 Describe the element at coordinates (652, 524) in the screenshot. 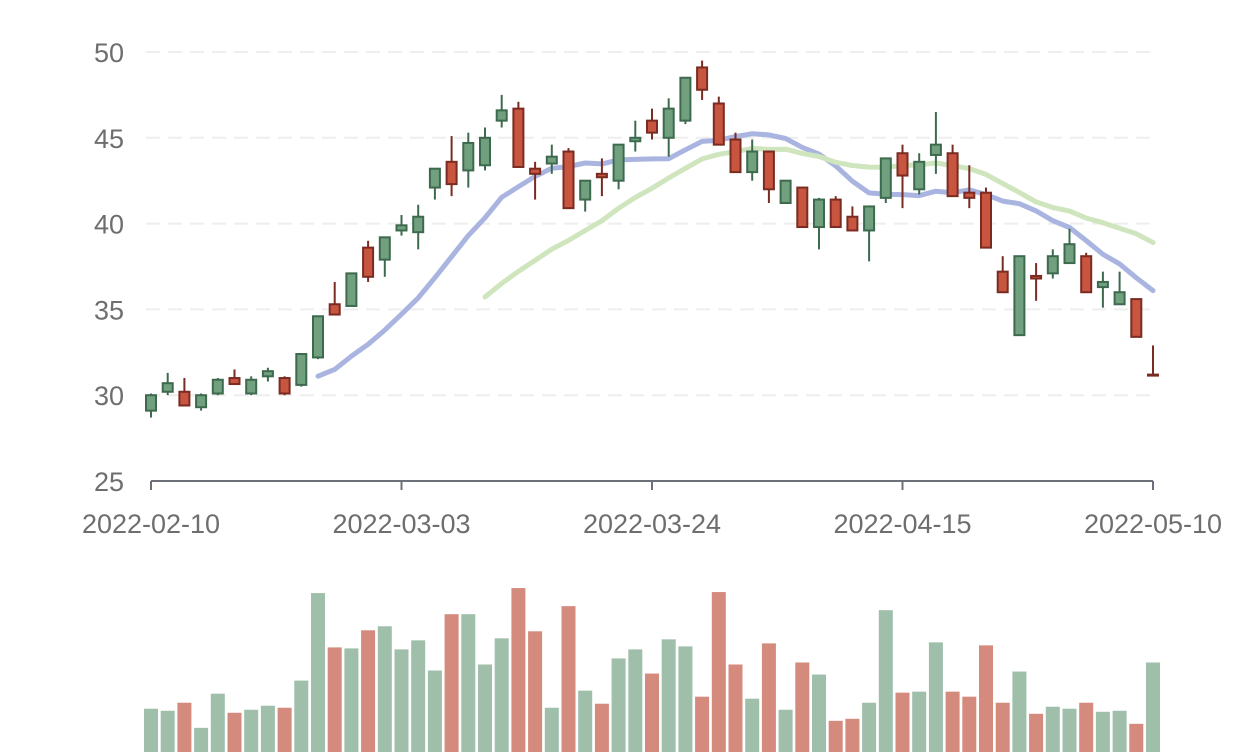

I see `x-tick-label: 2022-03-24` at that location.